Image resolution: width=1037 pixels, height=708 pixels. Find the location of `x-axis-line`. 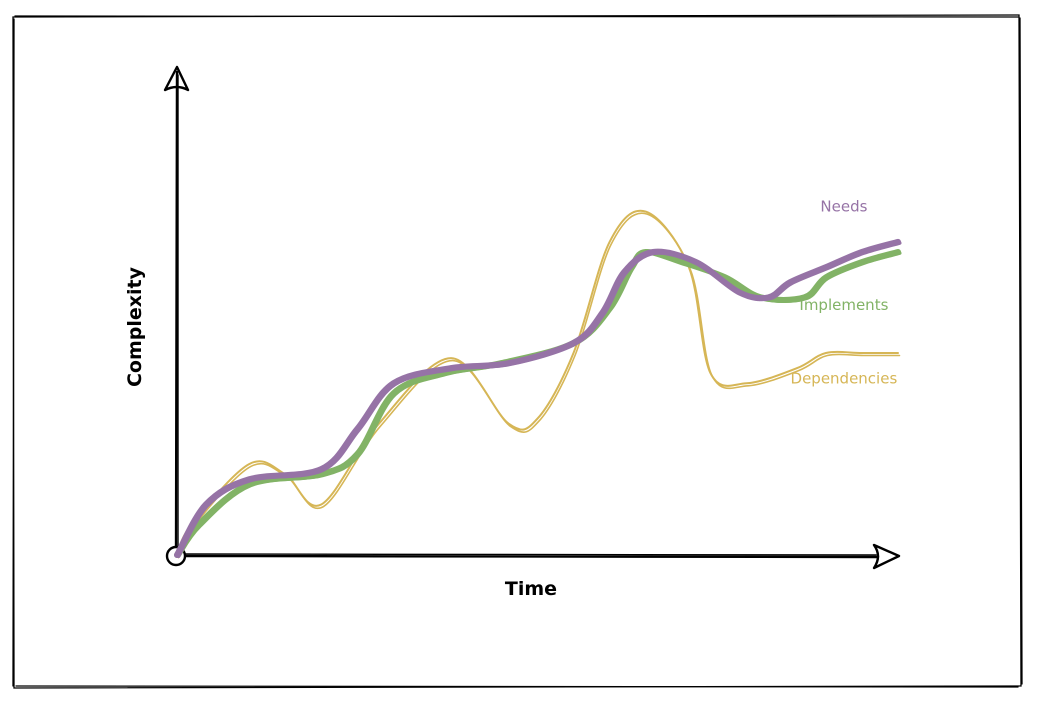

x-axis-line is located at coordinates (528, 556).